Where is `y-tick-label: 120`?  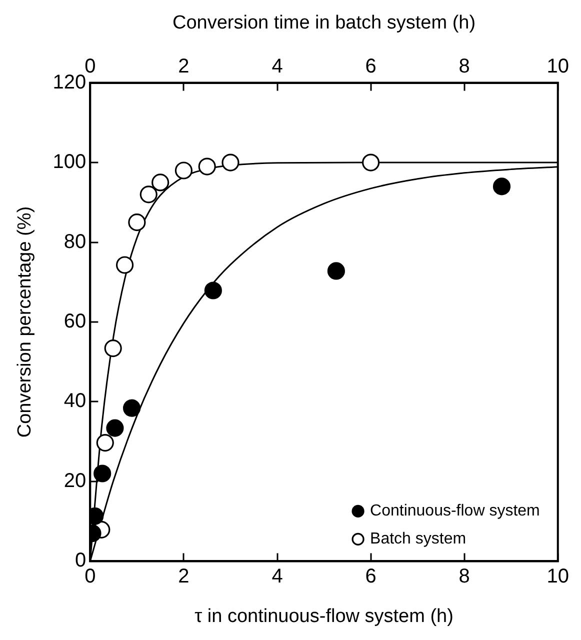 y-tick-label: 120 is located at coordinates (69, 82).